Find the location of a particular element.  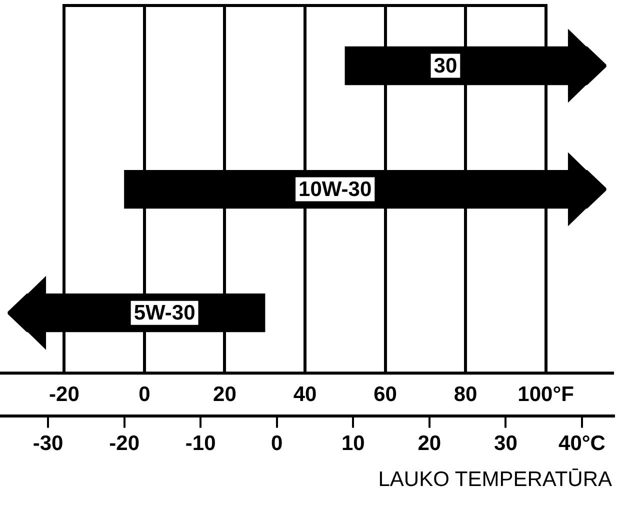

x-tick-label: 100°F is located at coordinates (546, 394).